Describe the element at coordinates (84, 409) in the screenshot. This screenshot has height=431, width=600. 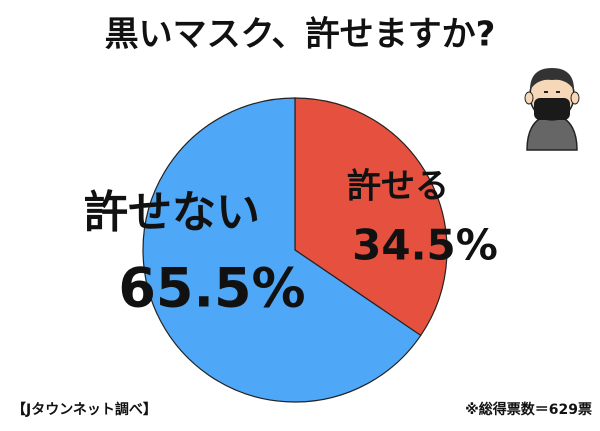
I see `source: 【Jタウンネット調べ】` at that location.